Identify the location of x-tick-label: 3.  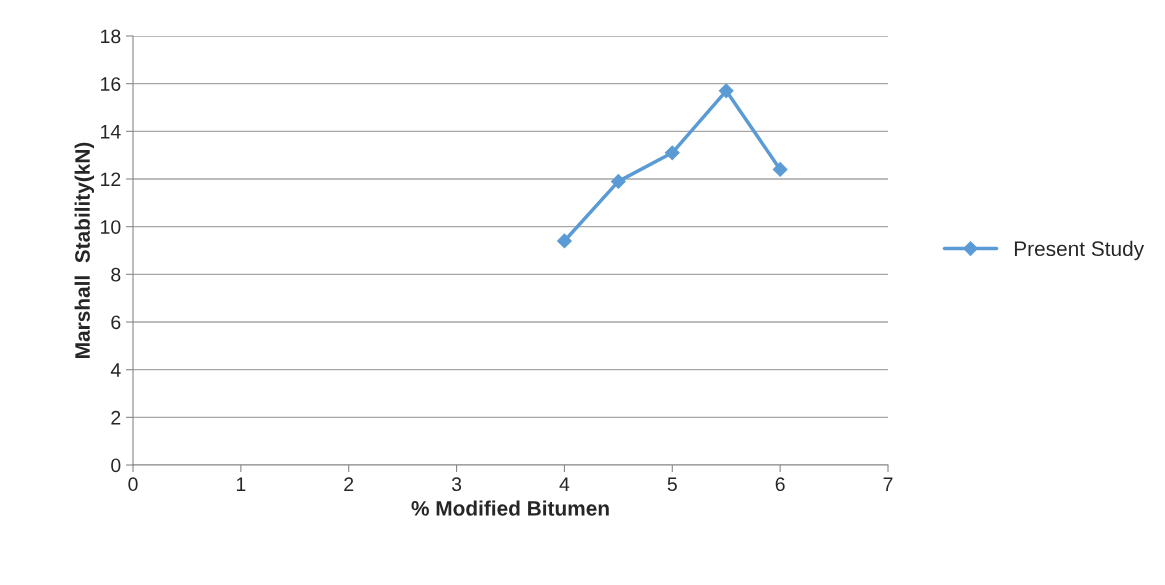
(456, 484).